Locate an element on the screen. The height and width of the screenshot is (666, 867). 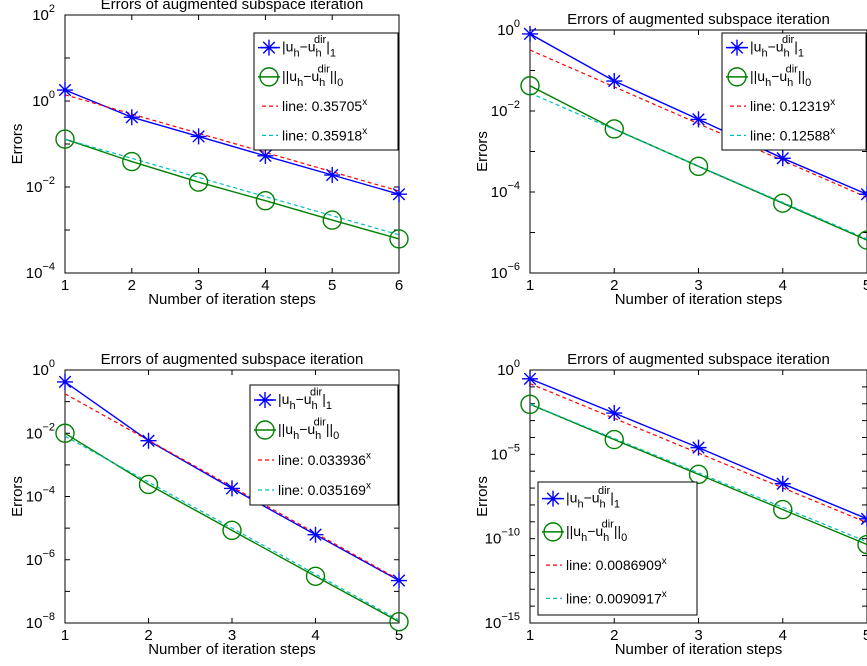
plot-area is located at coordinates (232, 164).